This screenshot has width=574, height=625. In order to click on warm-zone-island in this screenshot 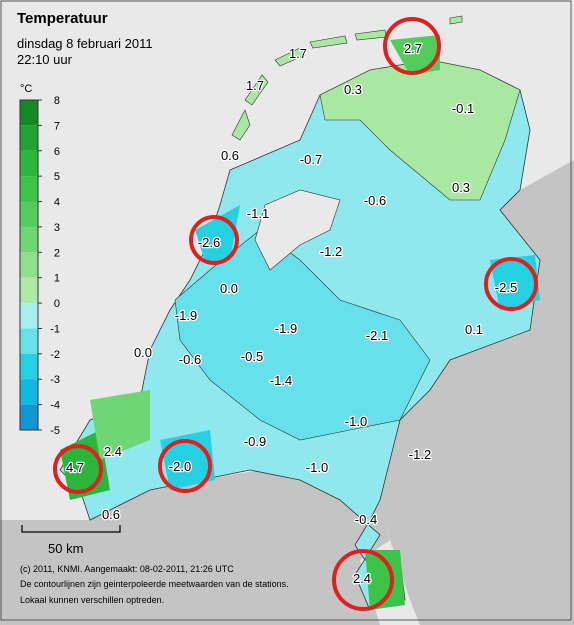, I will do `click(415, 55)`.